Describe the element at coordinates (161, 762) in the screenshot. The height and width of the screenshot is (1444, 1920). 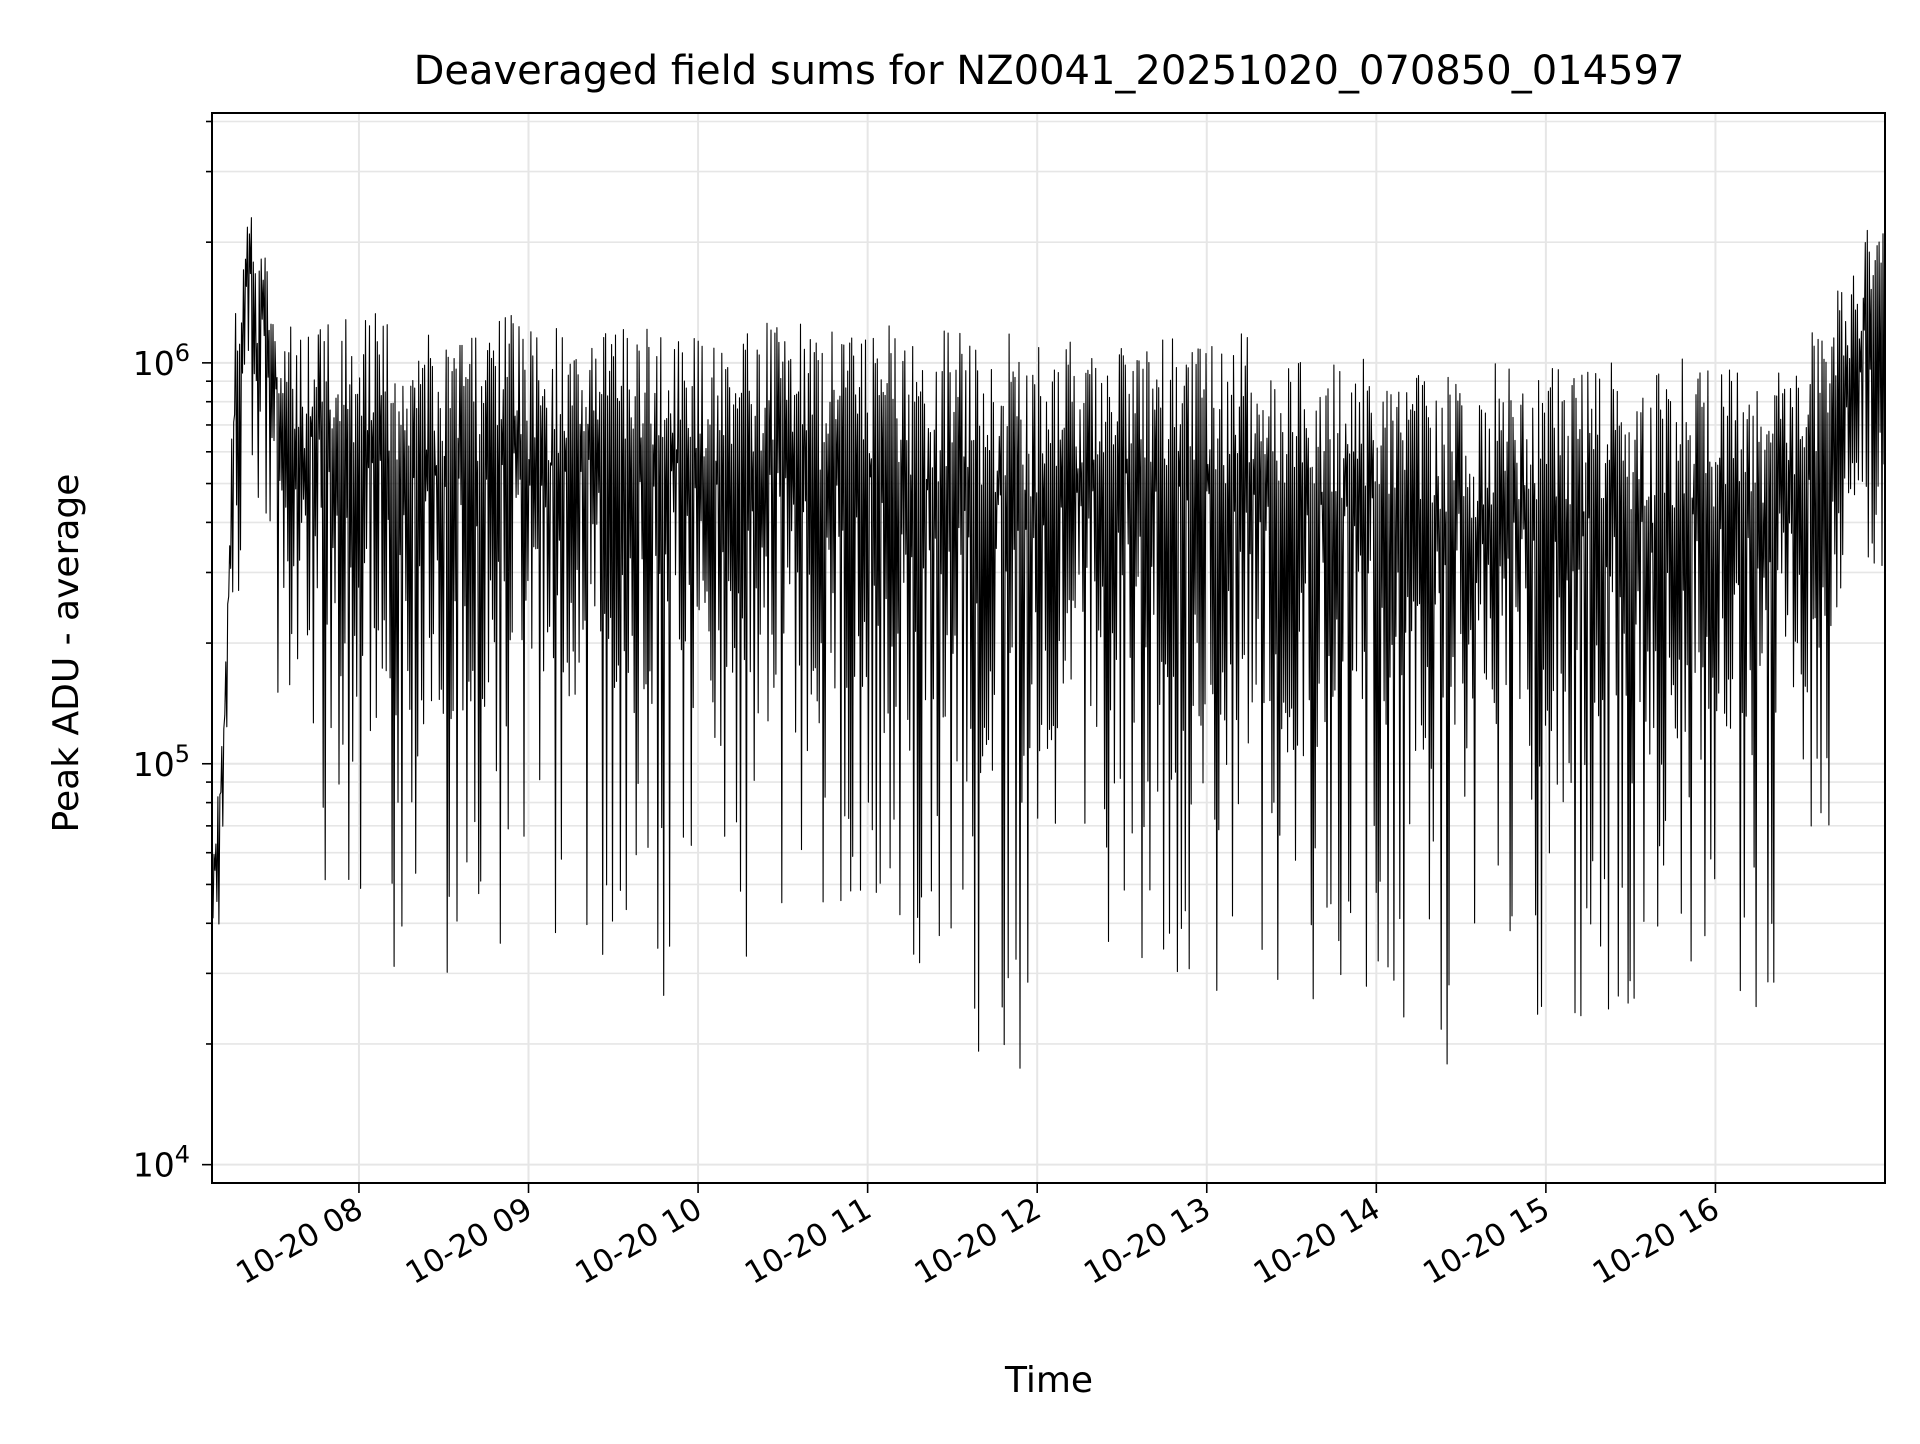
I see `y-tick-label: 10⁵` at that location.